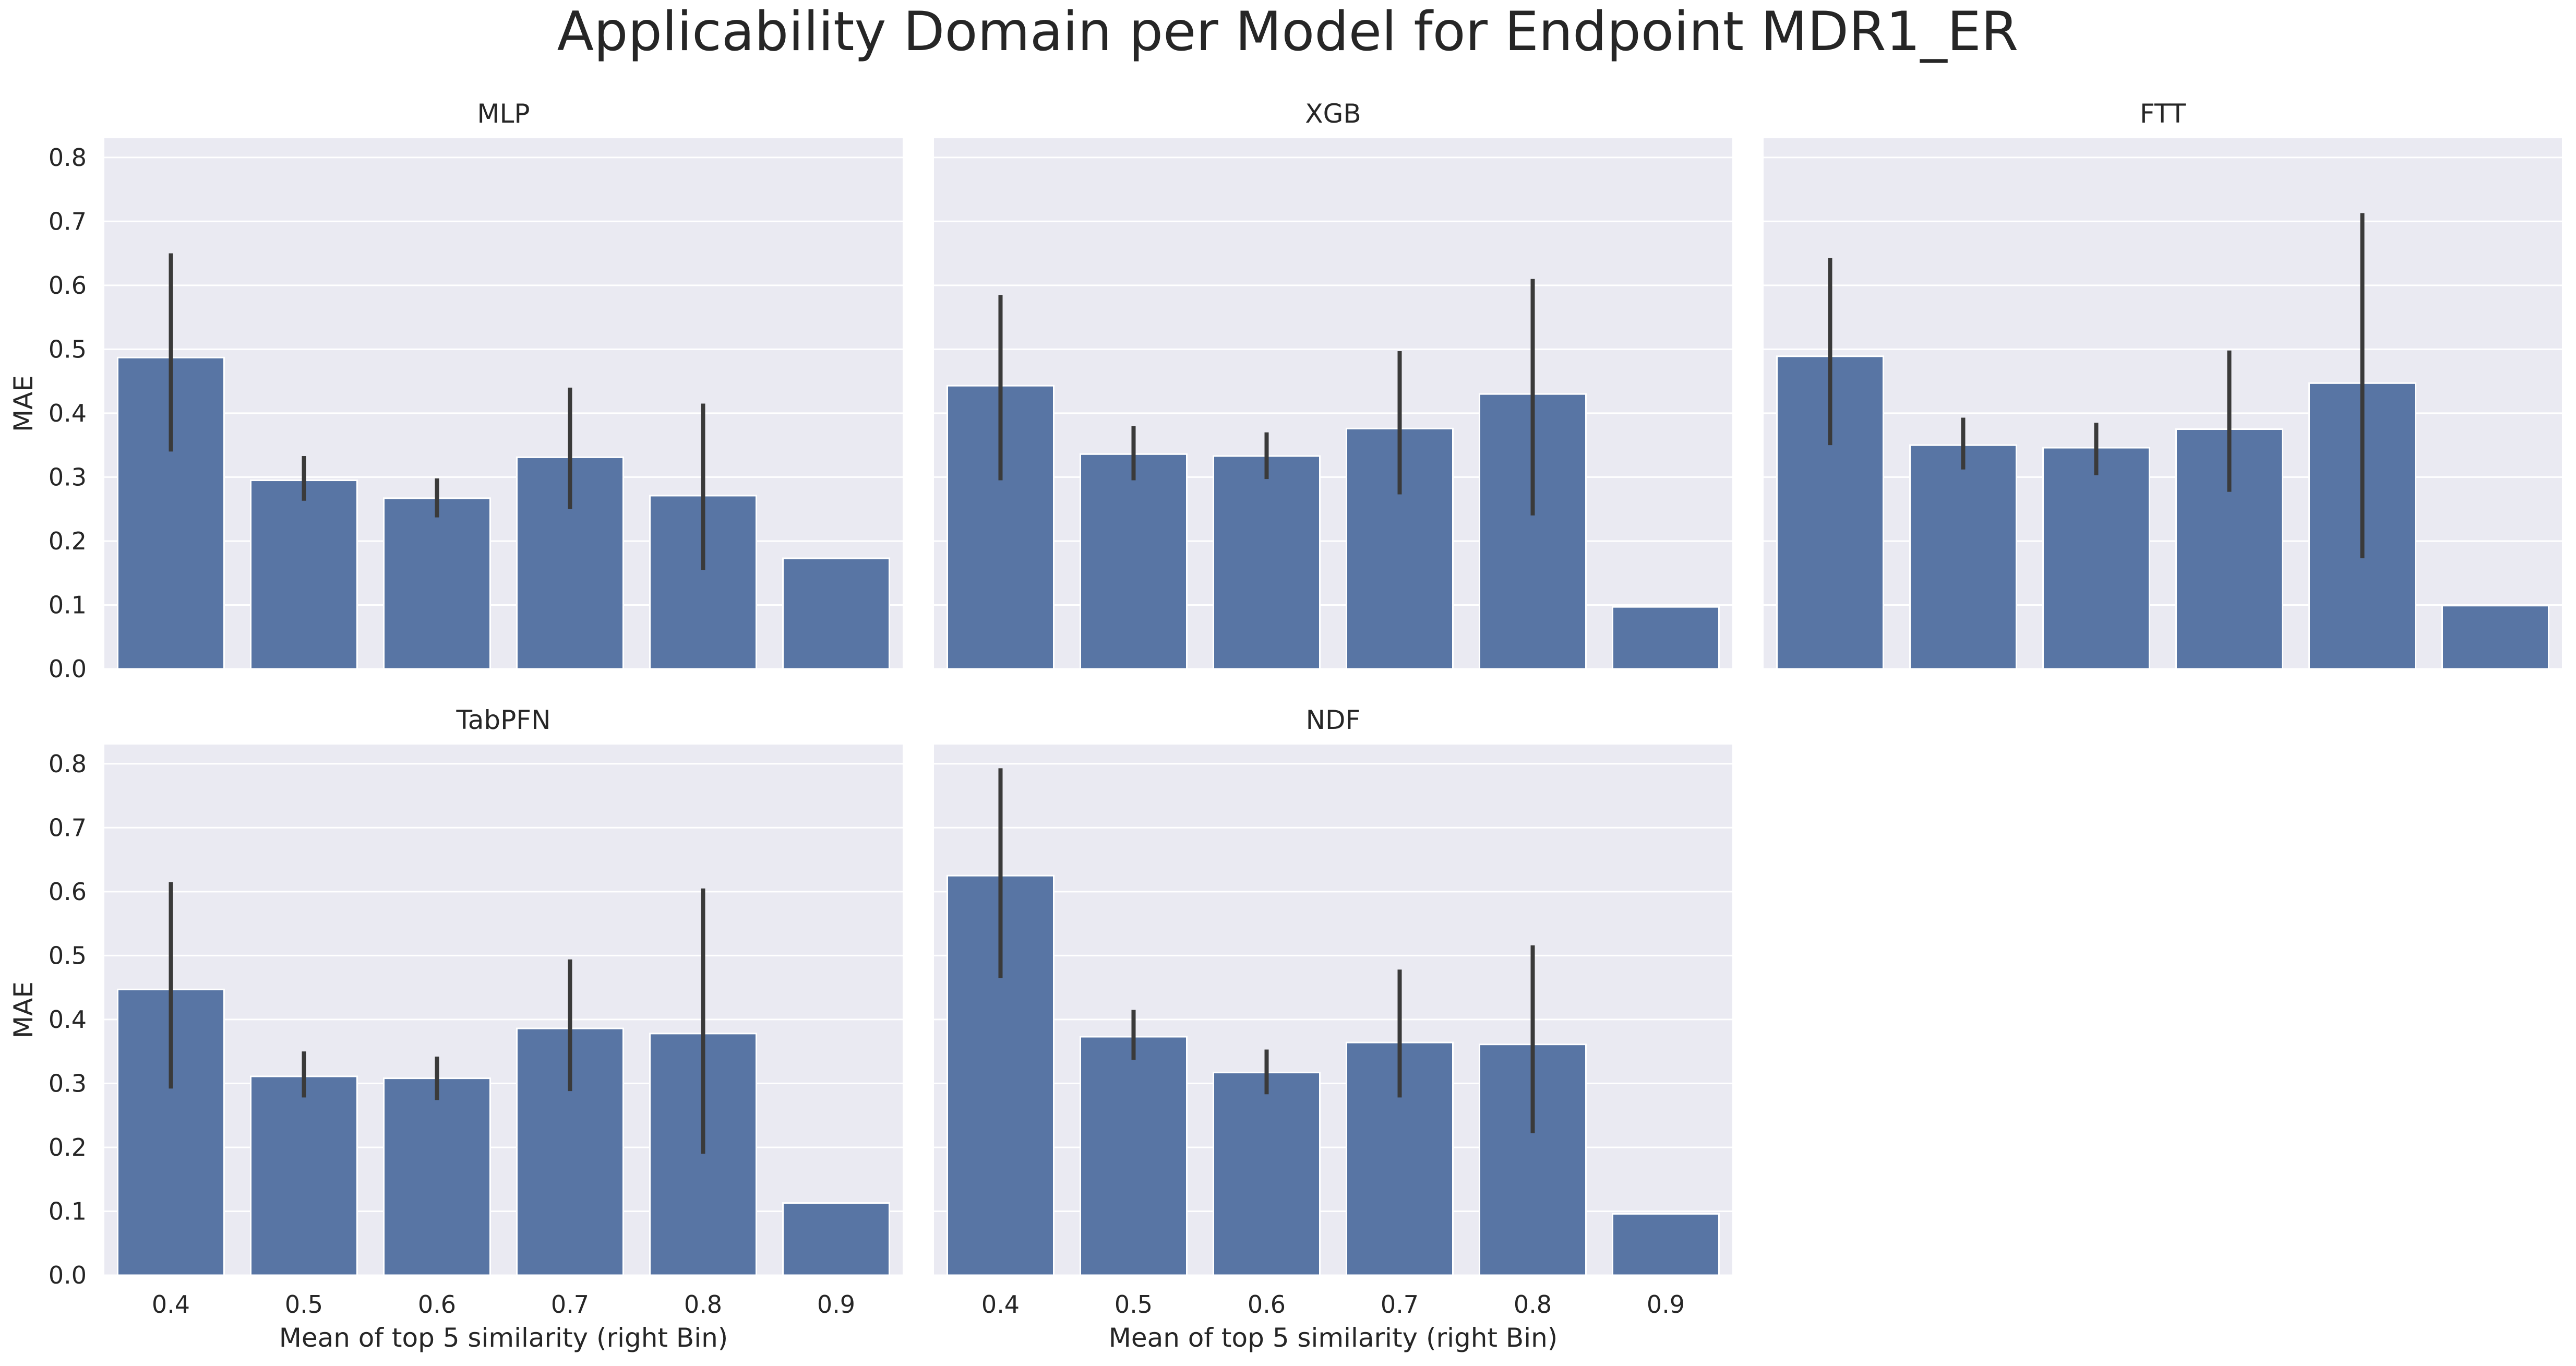  I want to click on panel-title: FTT, so click(2163, 114).